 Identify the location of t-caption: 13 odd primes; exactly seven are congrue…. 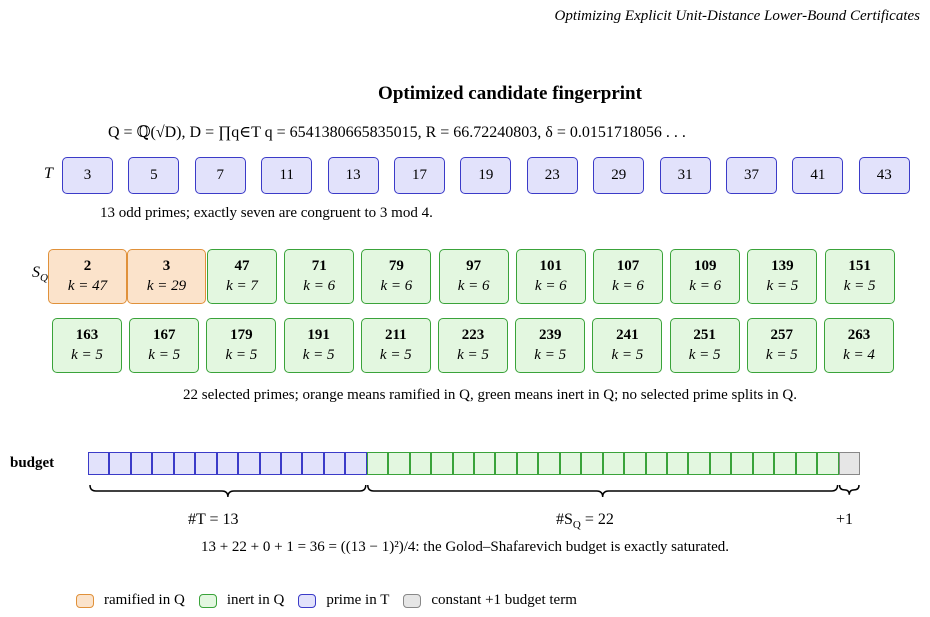
(266, 213).